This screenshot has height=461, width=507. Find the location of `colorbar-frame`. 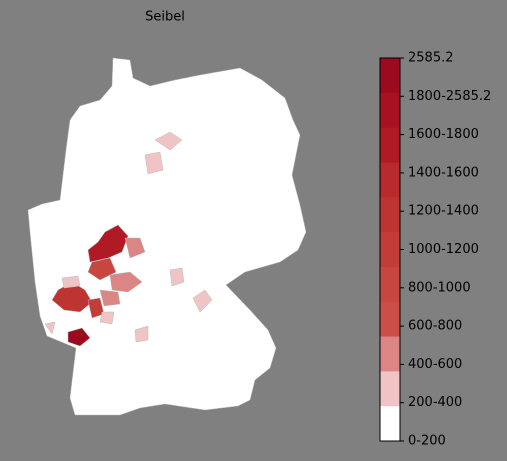

colorbar-frame is located at coordinates (390, 249).